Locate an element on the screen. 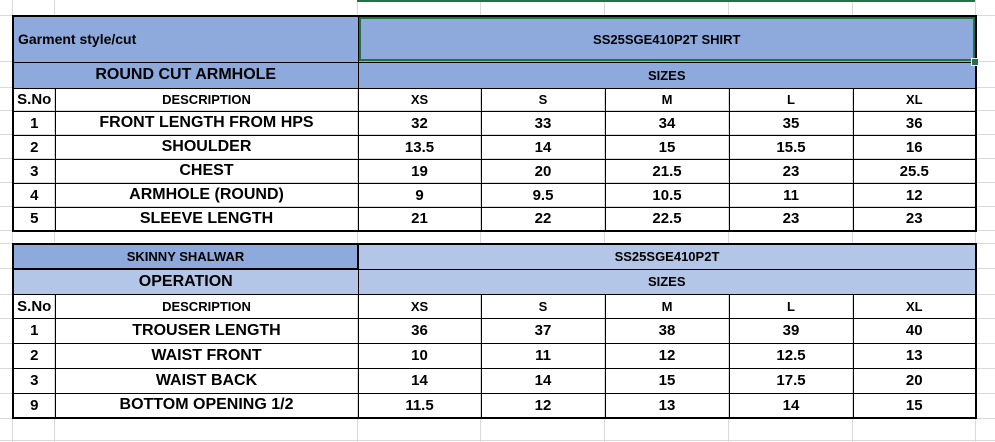 This screenshot has width=995, height=442. table-row: 2 SHOULDER 13.5 14 15 15.5 16 is located at coordinates (494, 147).